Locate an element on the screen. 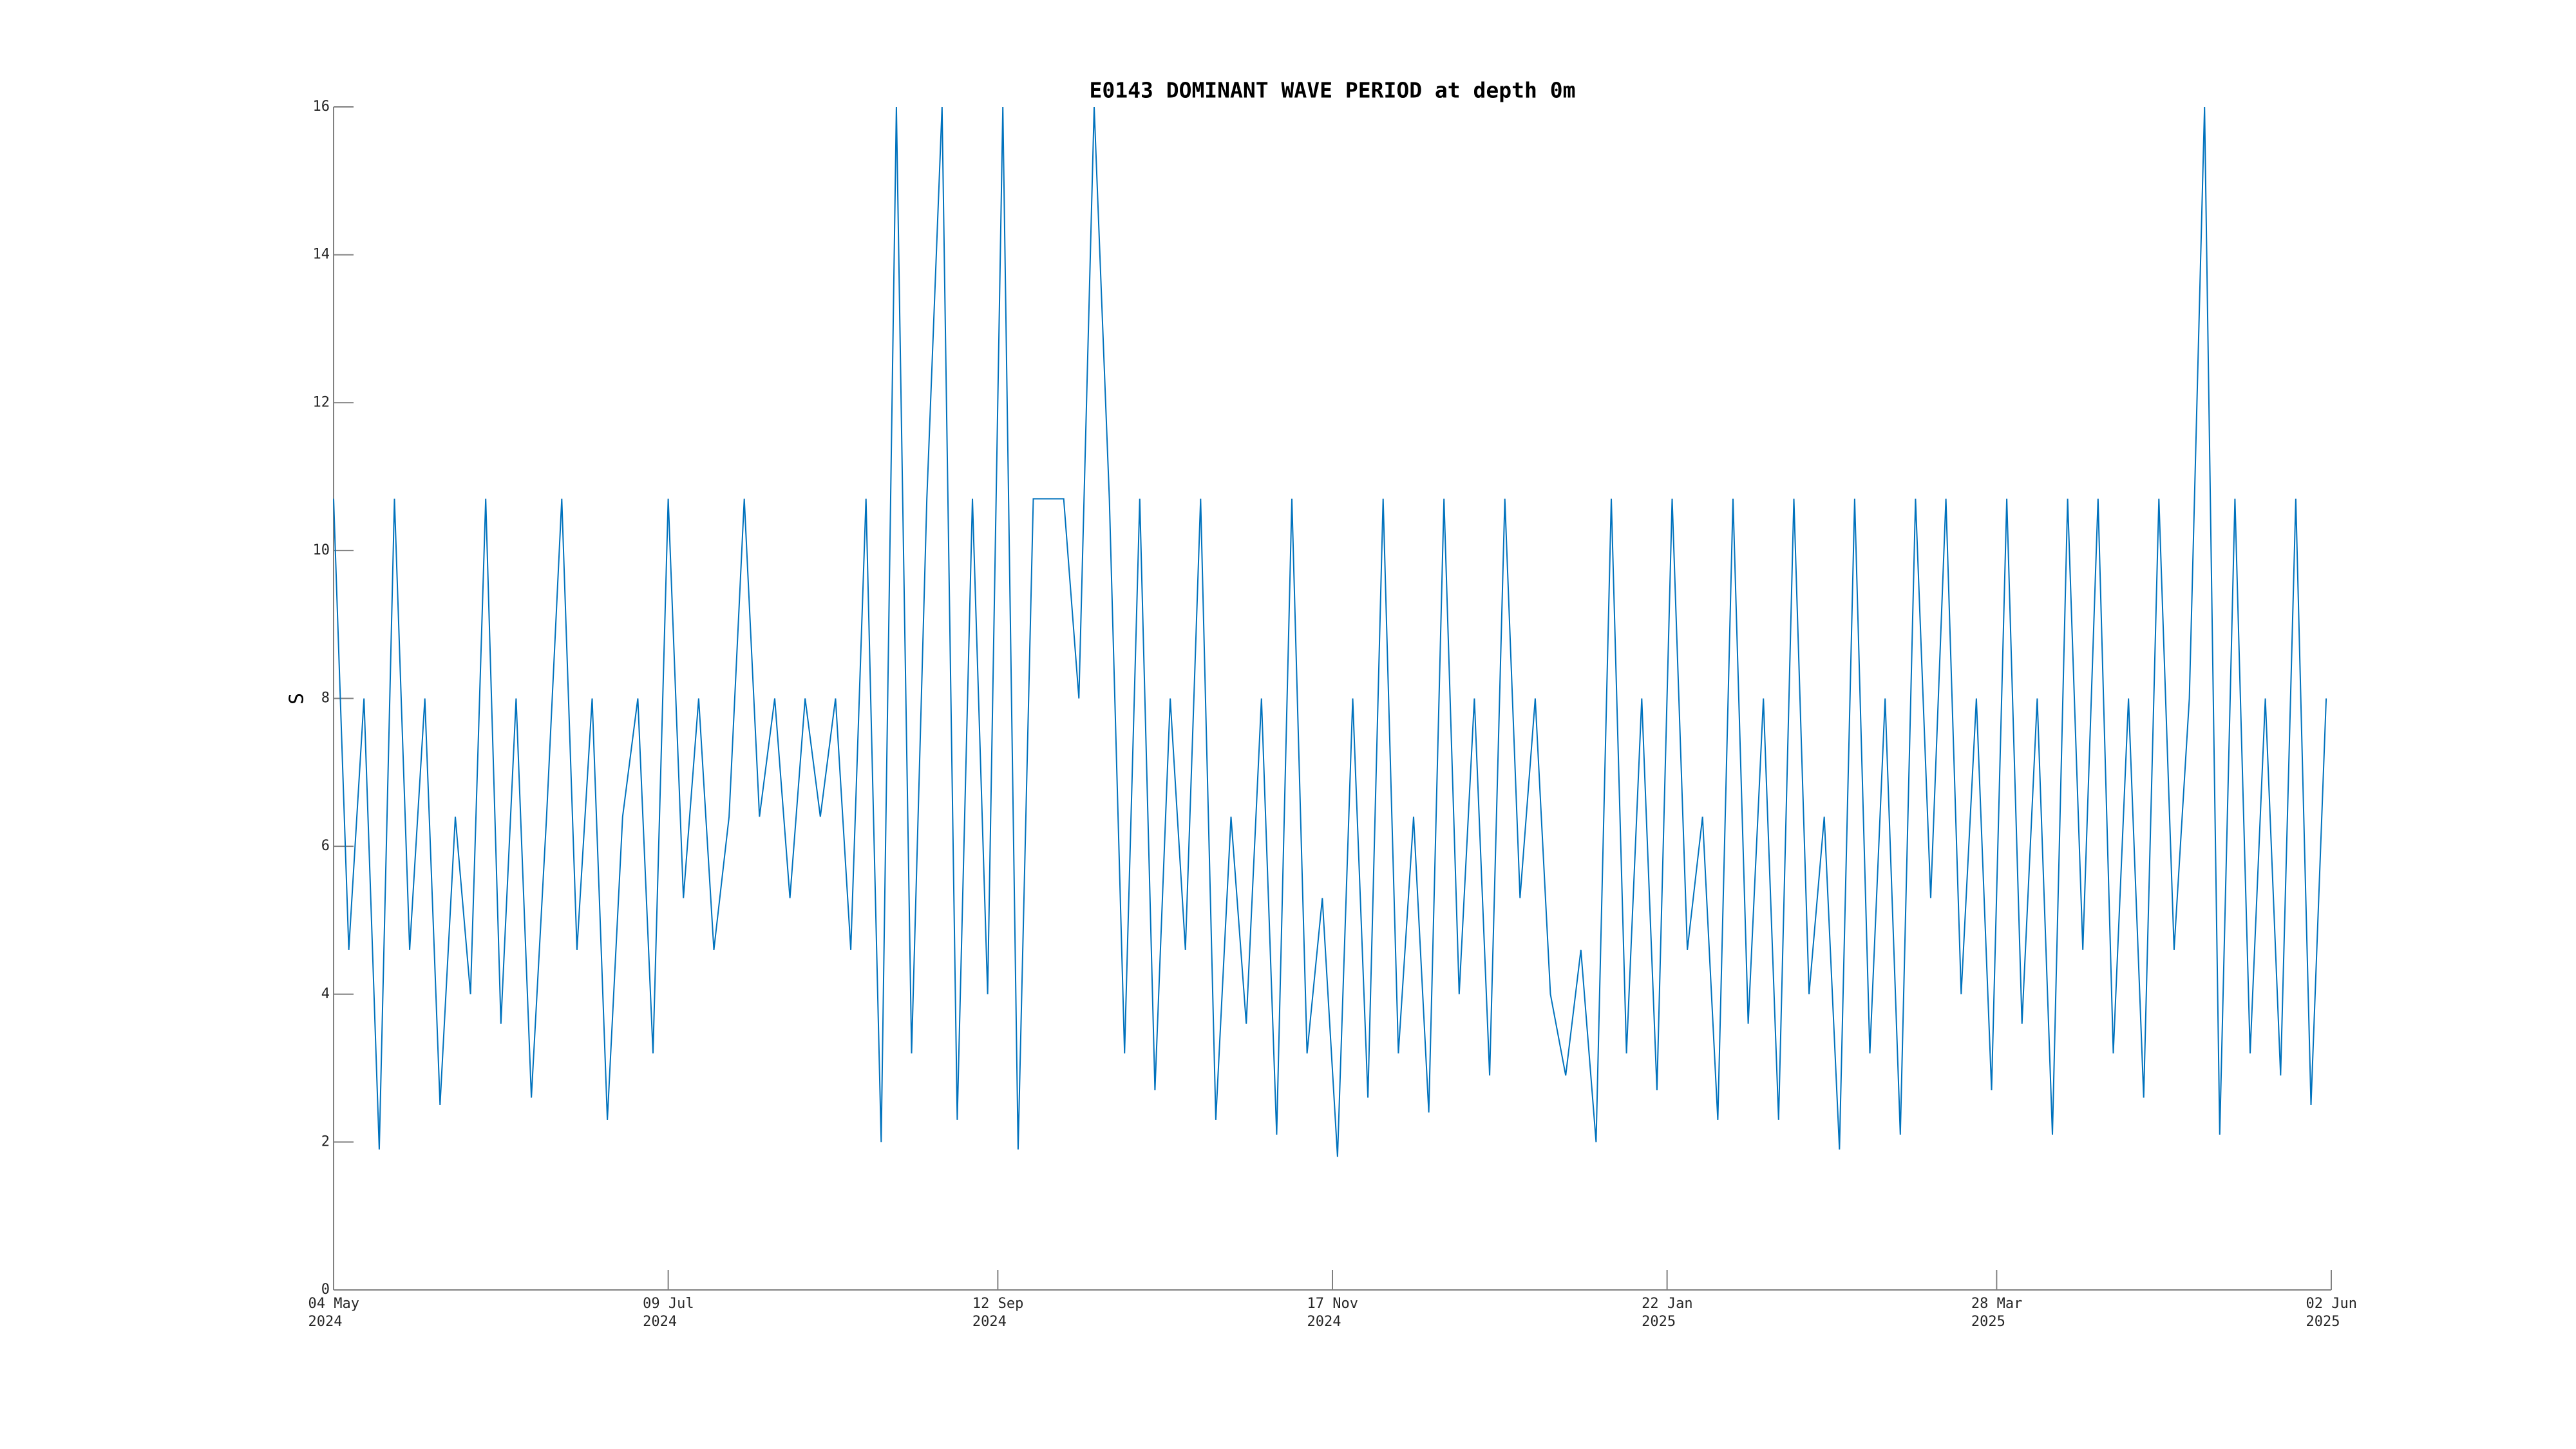  chart-title: E0143 DOMINANT WAVE PERIOD at depth 0m is located at coordinates (1333, 91).